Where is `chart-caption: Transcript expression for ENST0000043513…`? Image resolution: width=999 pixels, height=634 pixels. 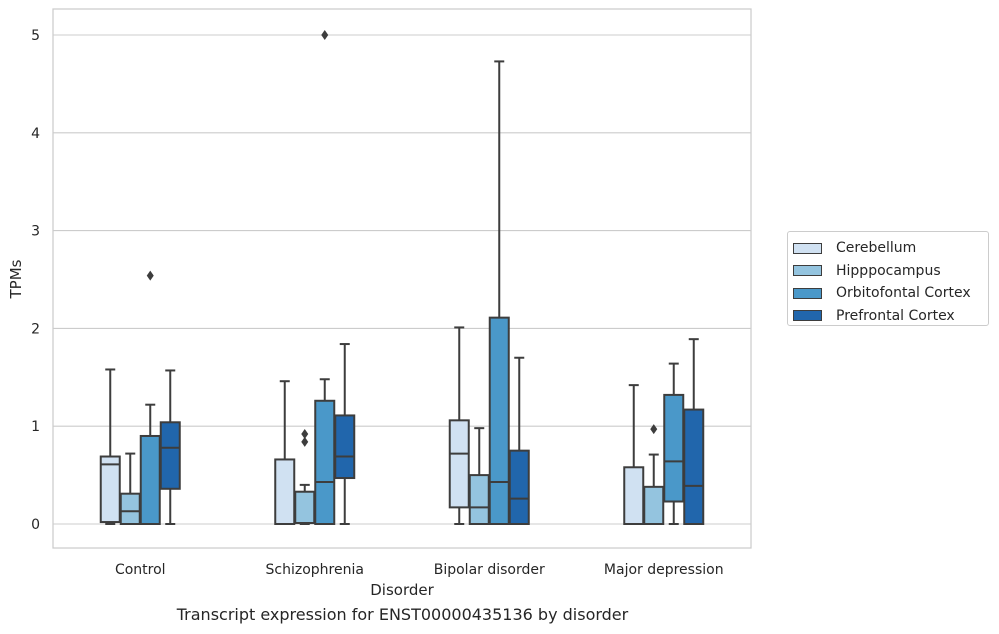
chart-caption: Transcript expression for ENST0000043513… is located at coordinates (402, 614).